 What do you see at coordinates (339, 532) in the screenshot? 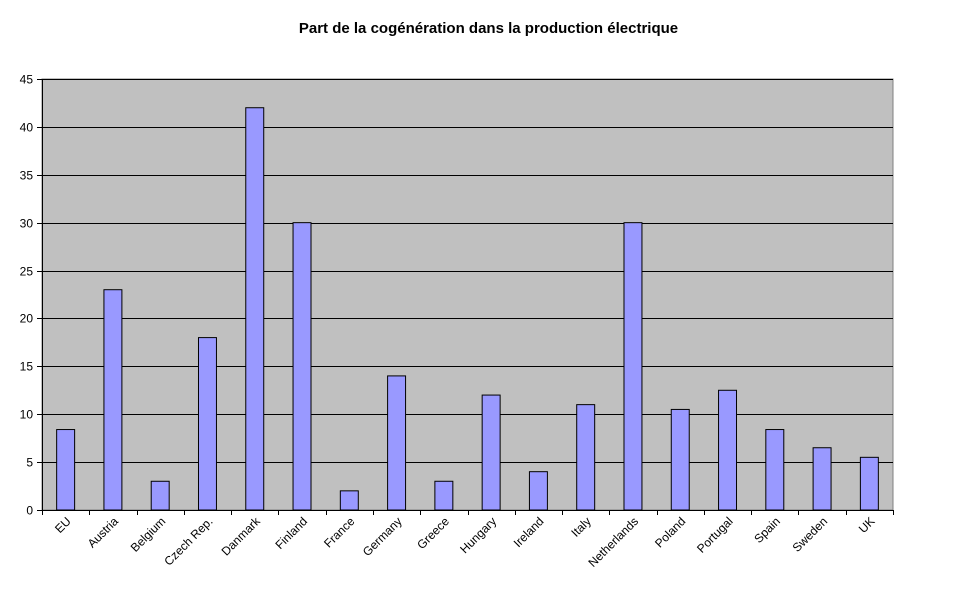
I see `x-tick-label: France` at bounding box center [339, 532].